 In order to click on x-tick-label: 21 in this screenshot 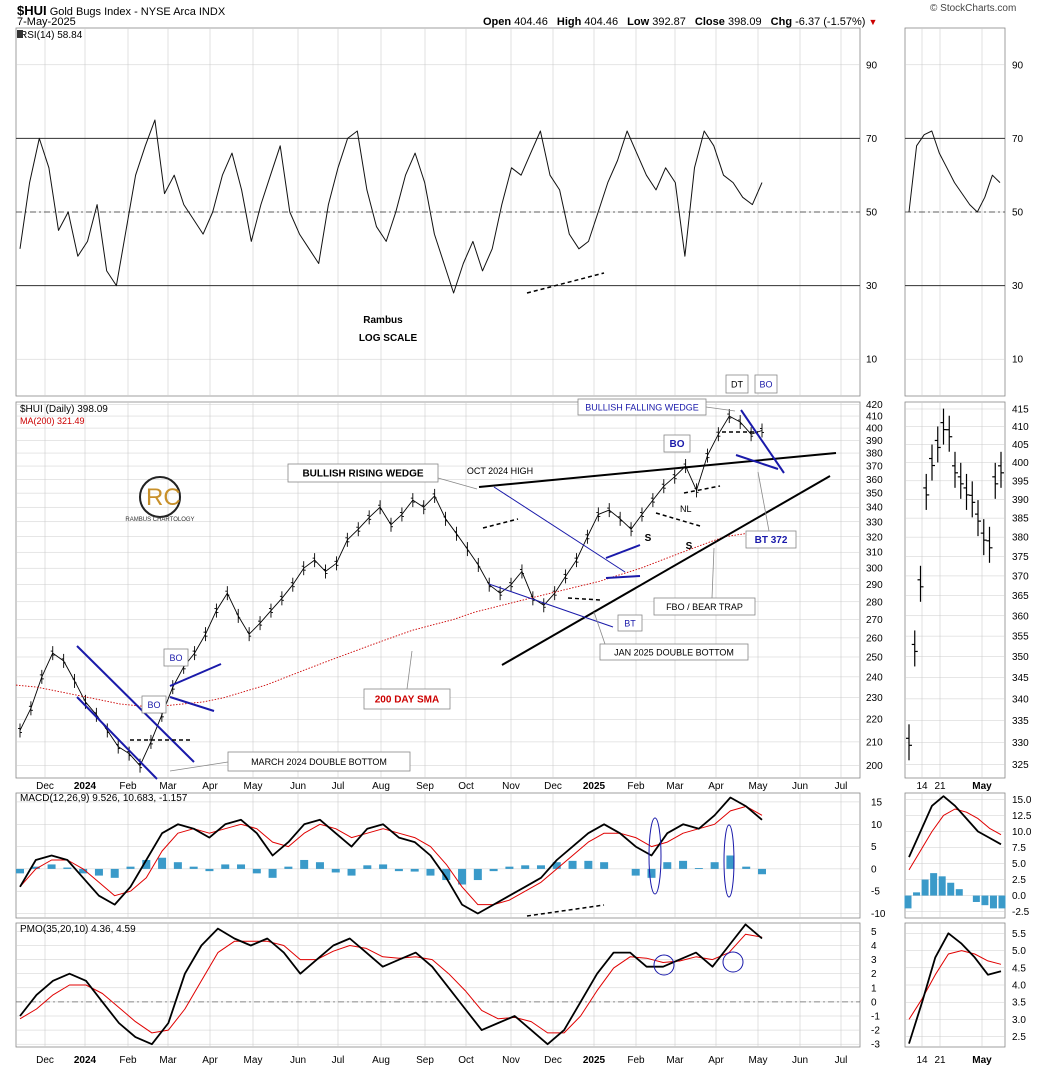, I will do `click(940, 1060)`.